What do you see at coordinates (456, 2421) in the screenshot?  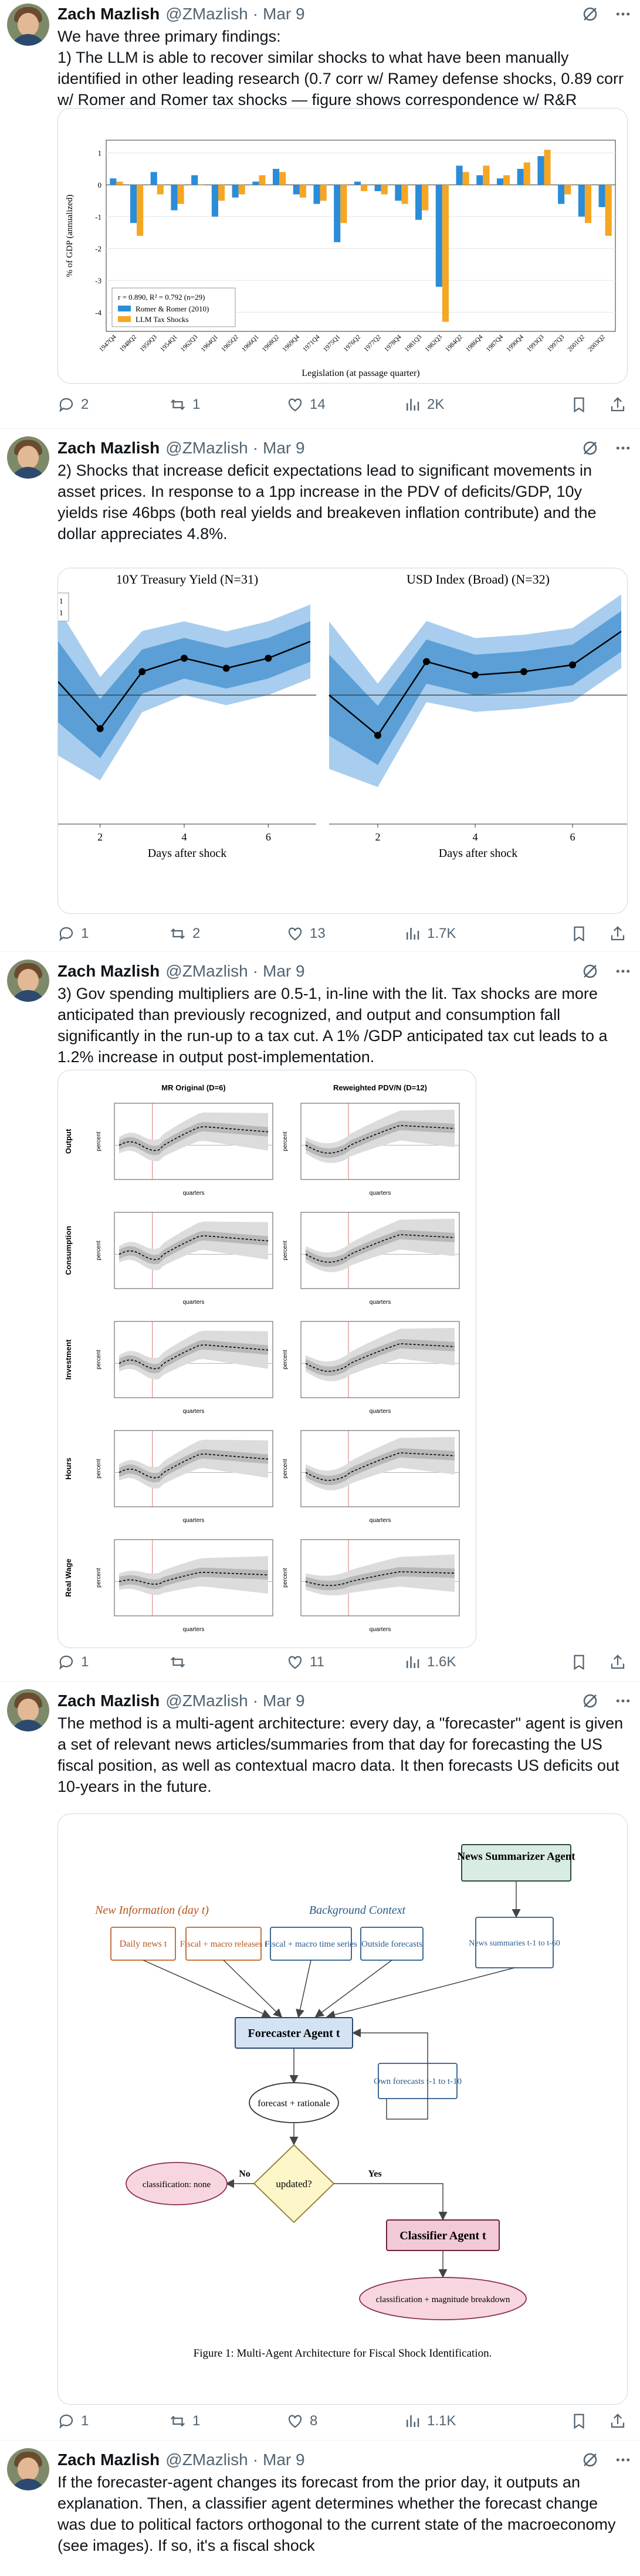 I see `views-button: 1.1K` at bounding box center [456, 2421].